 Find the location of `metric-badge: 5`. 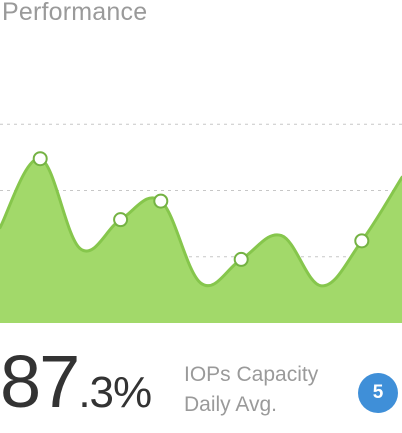

metric-badge: 5 is located at coordinates (378, 393).